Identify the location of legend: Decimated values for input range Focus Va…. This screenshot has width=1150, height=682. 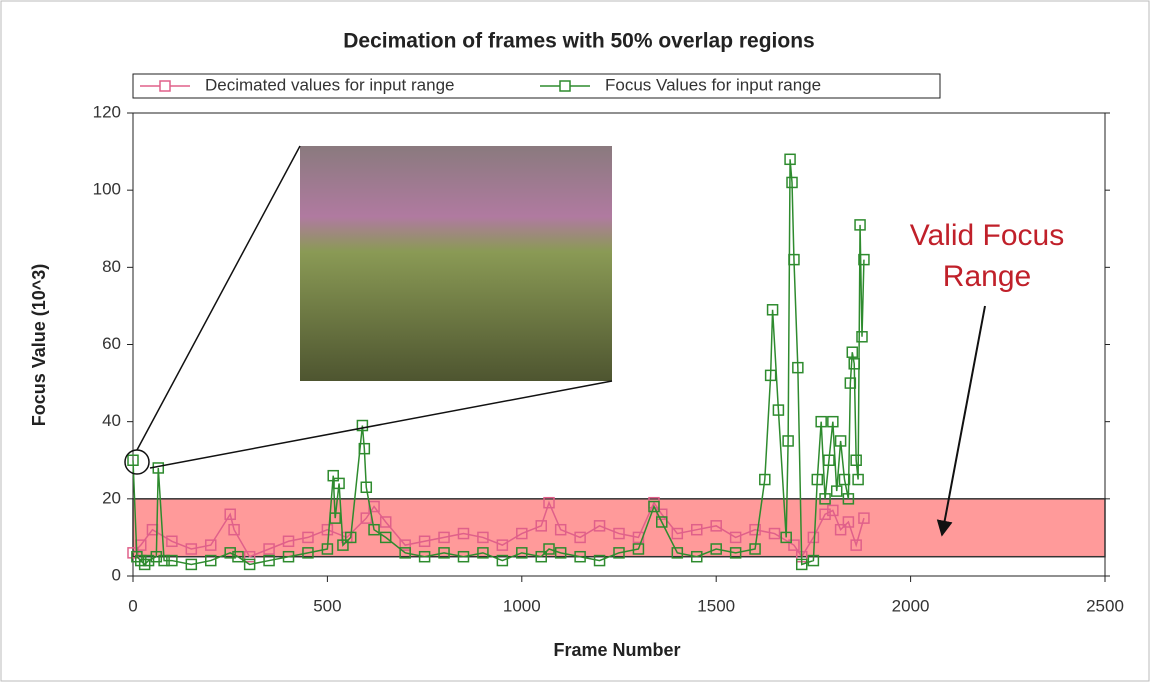
(536, 86).